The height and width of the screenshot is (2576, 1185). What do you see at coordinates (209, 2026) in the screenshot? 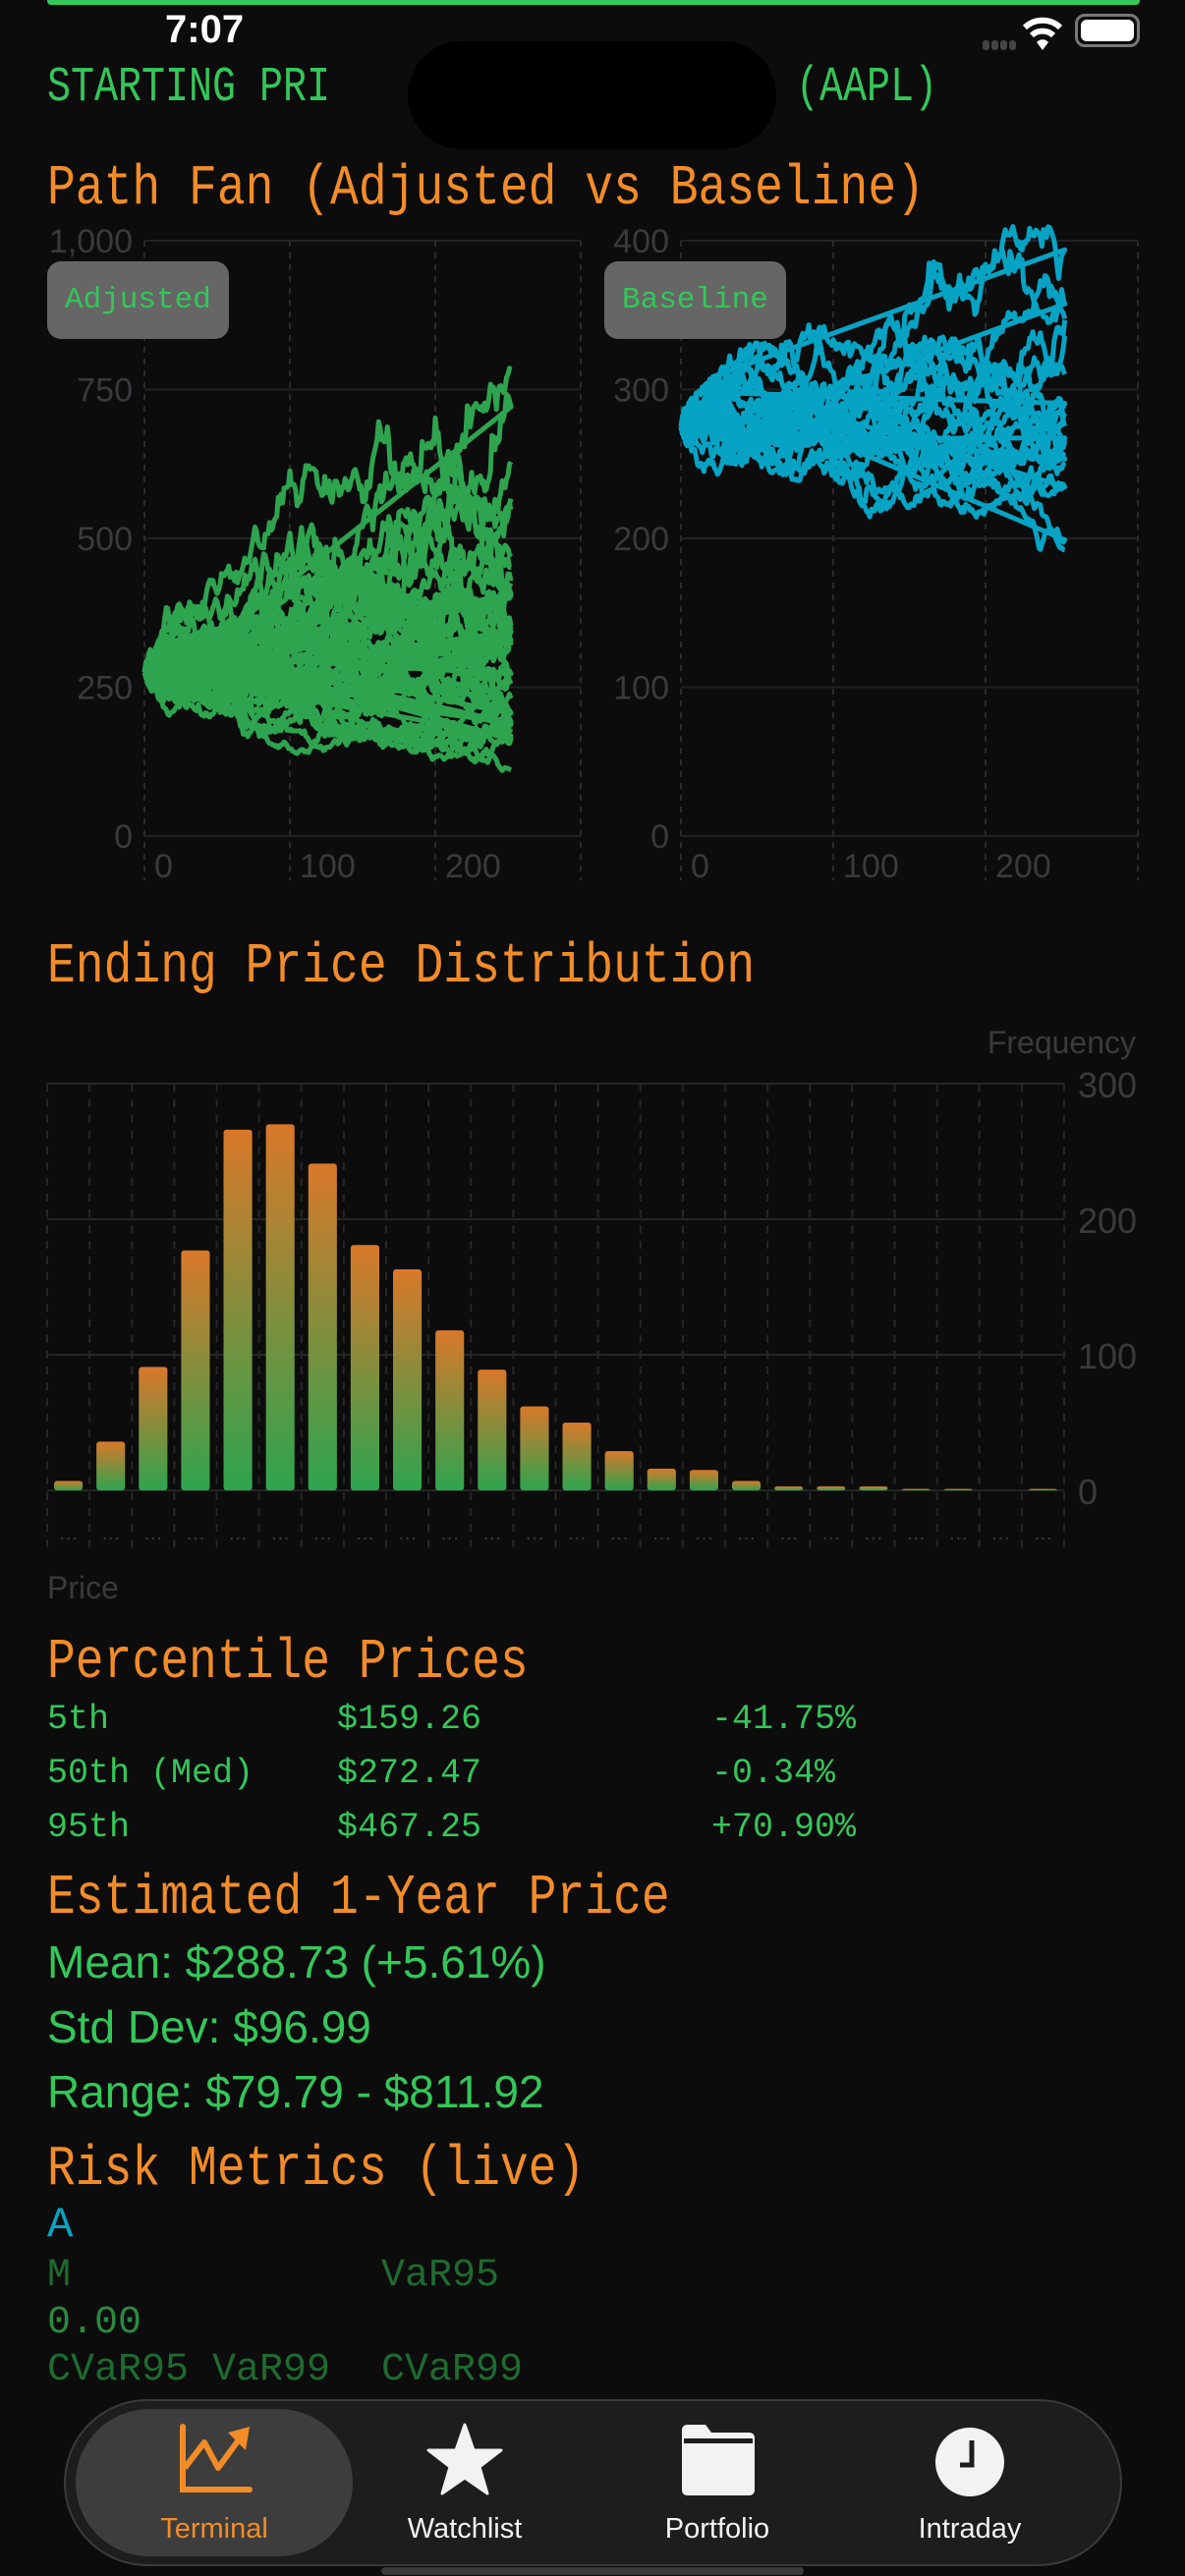
I see `estimate-std-dev: Std Dev: $96.99` at bounding box center [209, 2026].